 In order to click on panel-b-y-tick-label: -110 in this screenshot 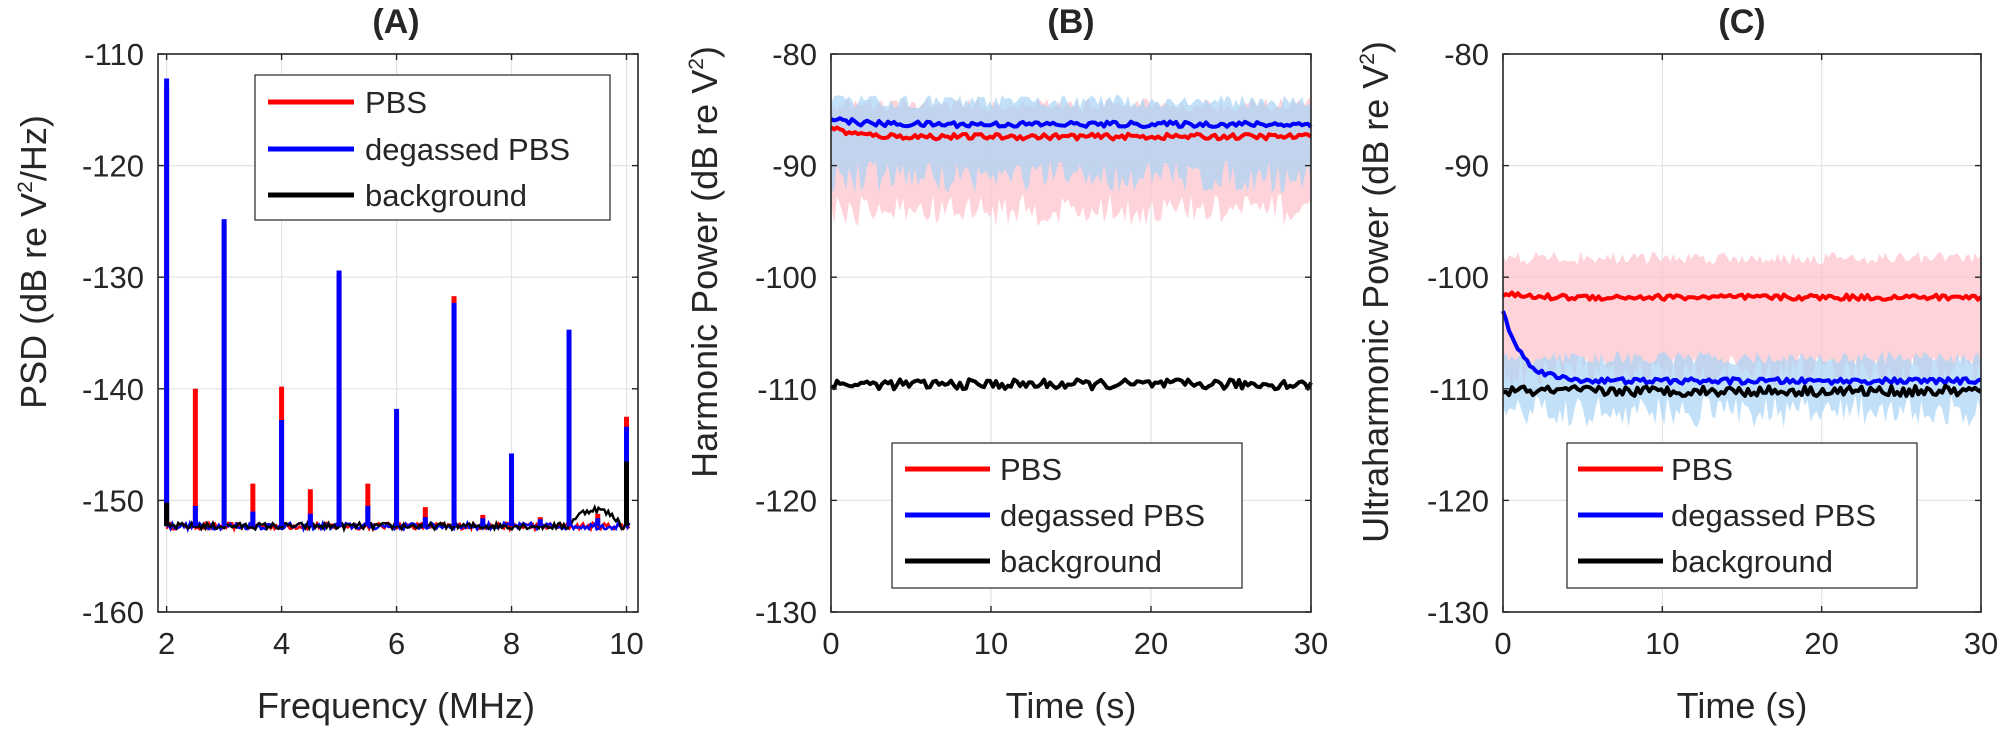, I will do `click(787, 389)`.